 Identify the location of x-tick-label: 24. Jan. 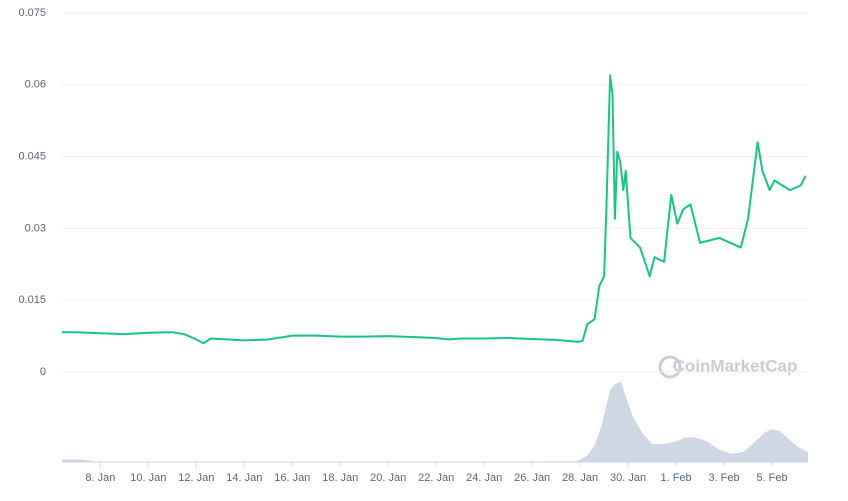
(484, 478).